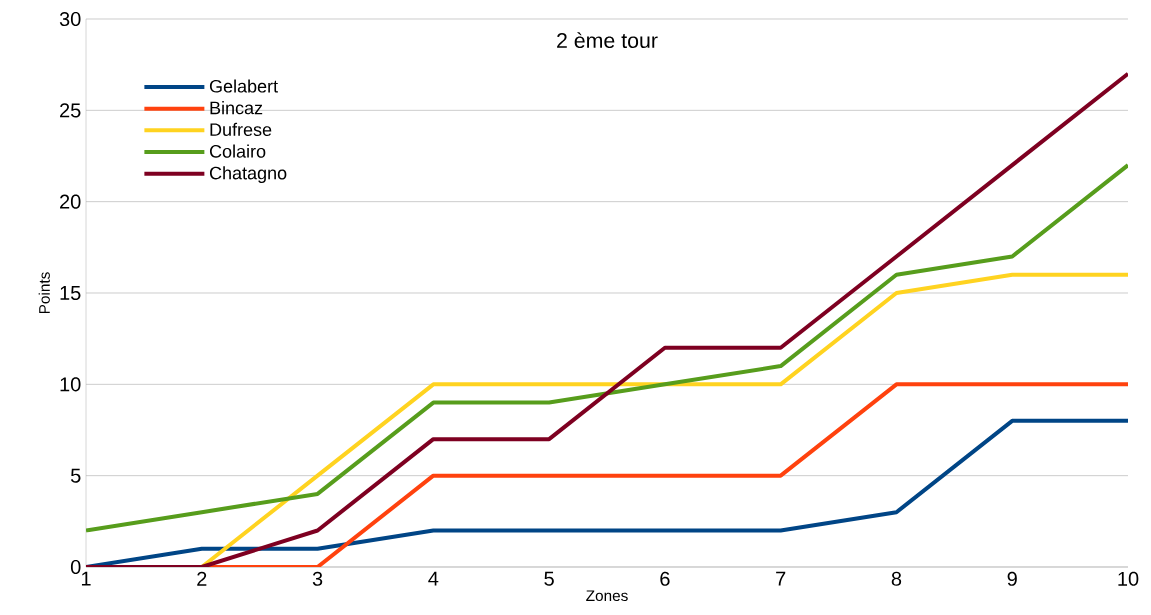  What do you see at coordinates (607, 596) in the screenshot?
I see `x-axis-title: Zones` at bounding box center [607, 596].